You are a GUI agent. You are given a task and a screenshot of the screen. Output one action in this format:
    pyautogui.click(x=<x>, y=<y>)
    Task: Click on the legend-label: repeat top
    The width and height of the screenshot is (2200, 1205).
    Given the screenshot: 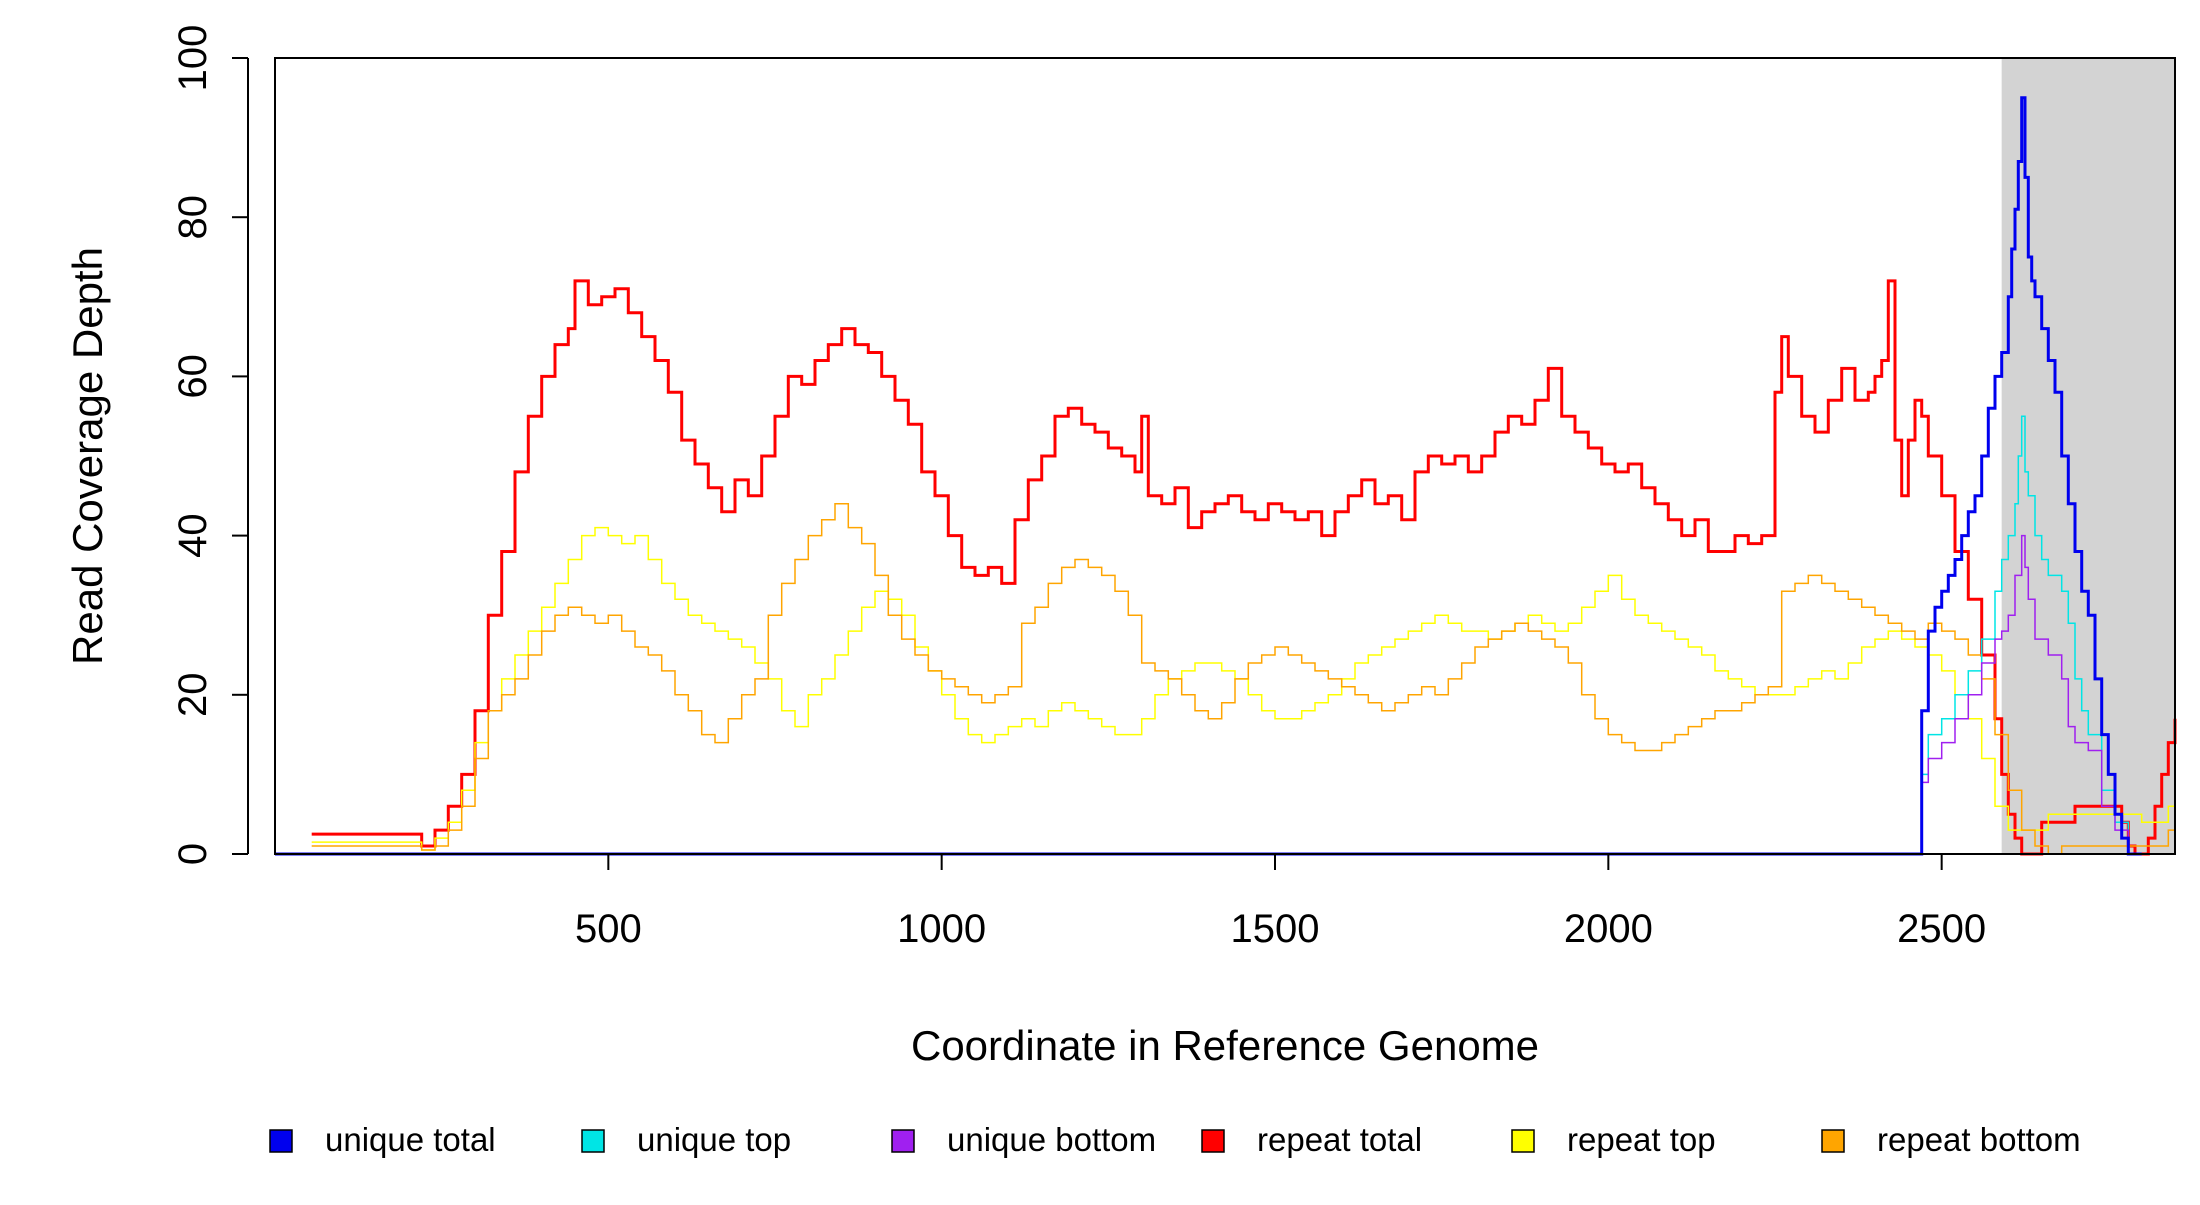 What is the action you would take?
    pyautogui.click(x=1641, y=1139)
    